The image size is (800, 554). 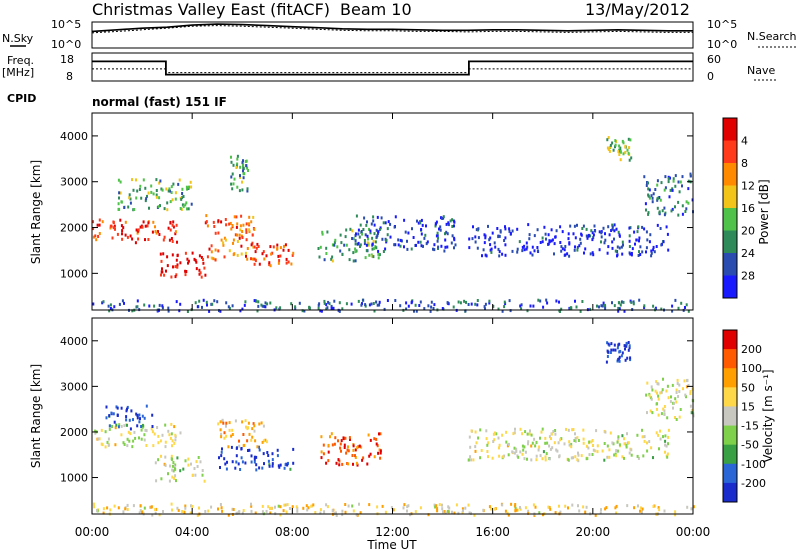 What do you see at coordinates (750, 445) in the screenshot?
I see `colorbar-tick-label: -50` at bounding box center [750, 445].